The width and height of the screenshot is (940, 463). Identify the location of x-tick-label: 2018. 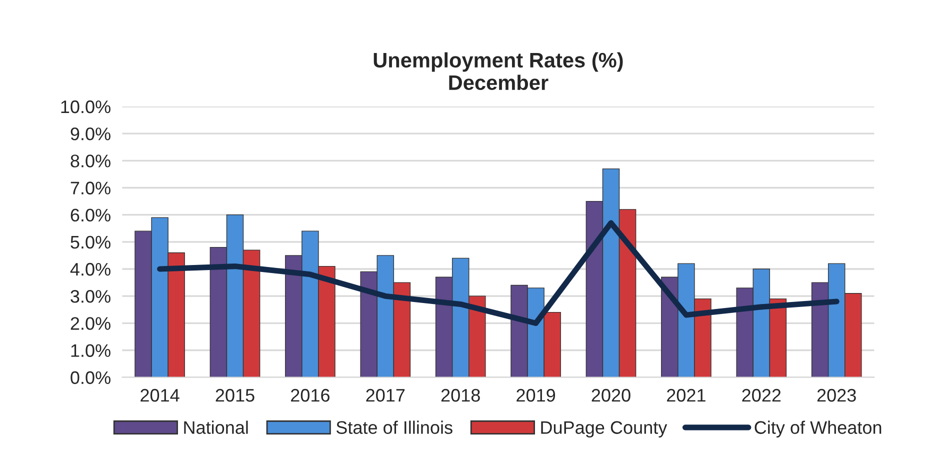
(460, 395).